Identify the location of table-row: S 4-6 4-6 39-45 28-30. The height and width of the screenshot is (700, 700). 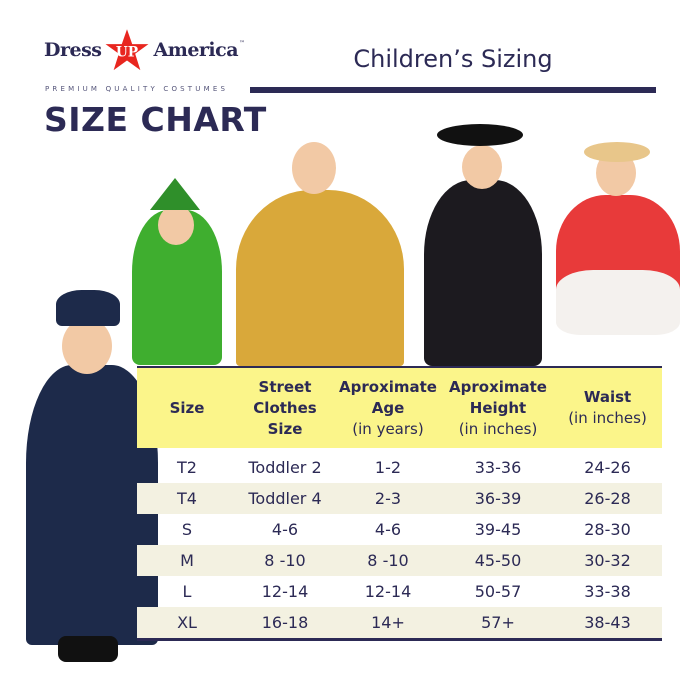
(399, 529).